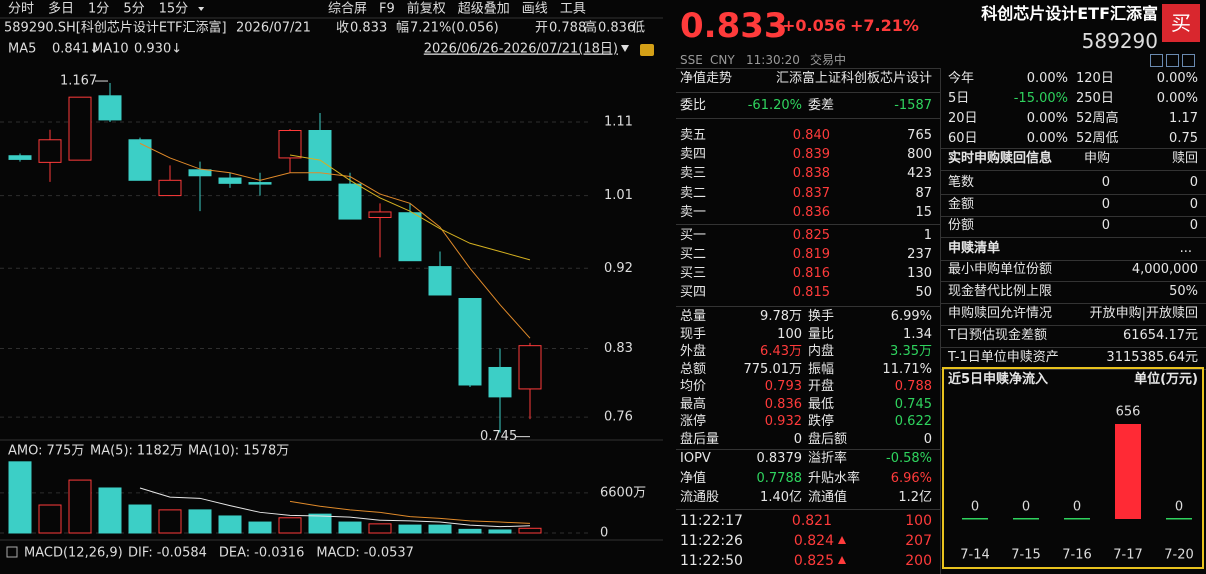 The width and height of the screenshot is (1206, 574). What do you see at coordinates (821, 421) in the screenshot?
I see `stat-label: 跌停` at bounding box center [821, 421].